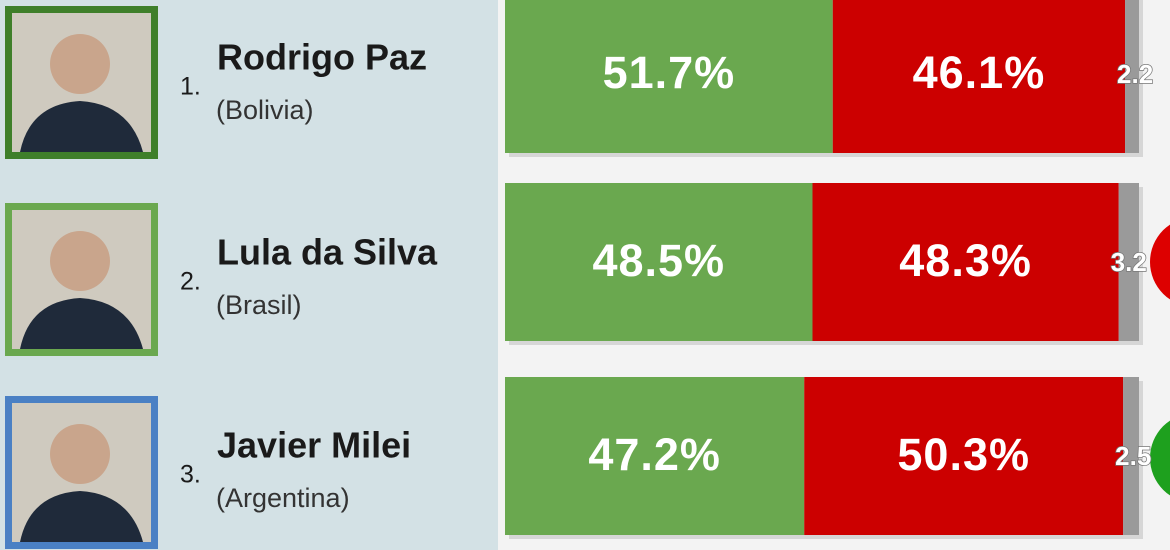 The width and height of the screenshot is (1170, 550). What do you see at coordinates (327, 252) in the screenshot?
I see `name: Lula da Silva` at bounding box center [327, 252].